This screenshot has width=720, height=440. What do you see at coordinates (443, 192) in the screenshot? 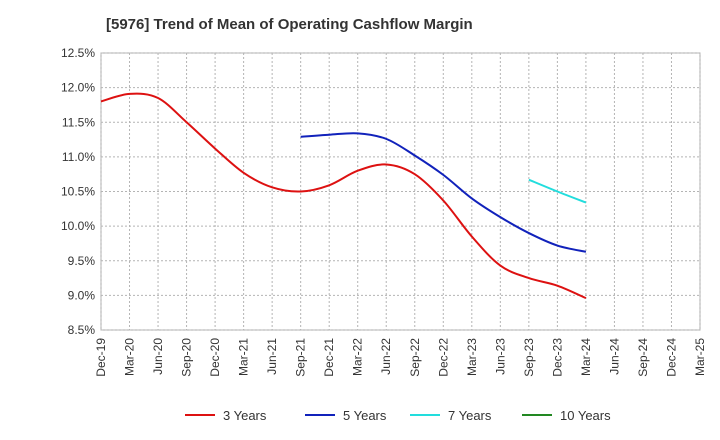
I see `series-line-5-years` at bounding box center [443, 192].